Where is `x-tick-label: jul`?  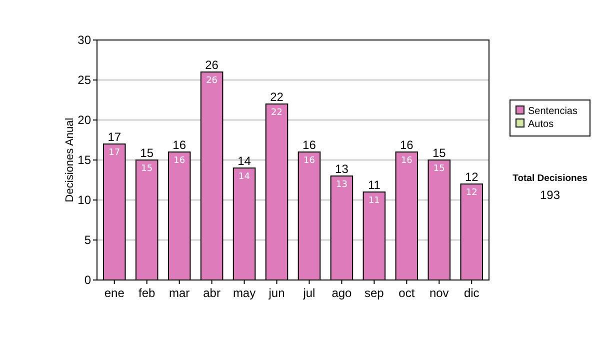 x-tick-label: jul is located at coordinates (309, 293).